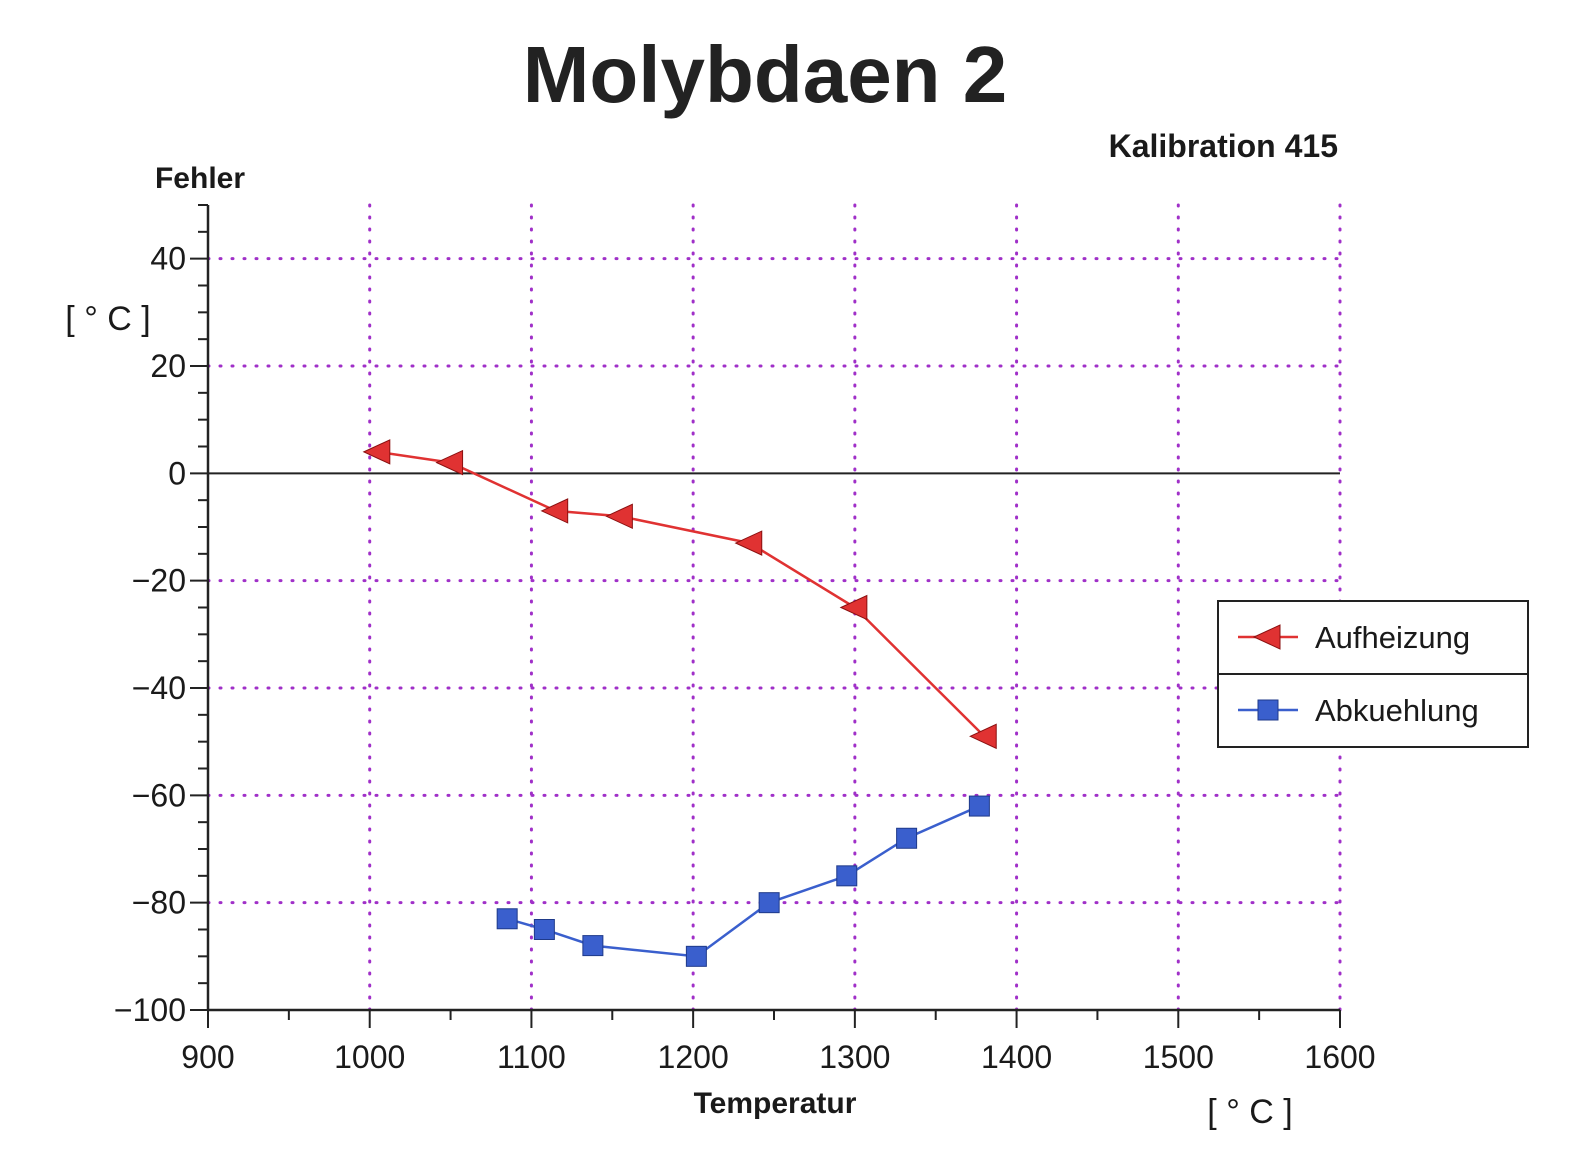 The width and height of the screenshot is (1593, 1171). I want to click on x-axis-label: Temperatur, so click(775, 1103).